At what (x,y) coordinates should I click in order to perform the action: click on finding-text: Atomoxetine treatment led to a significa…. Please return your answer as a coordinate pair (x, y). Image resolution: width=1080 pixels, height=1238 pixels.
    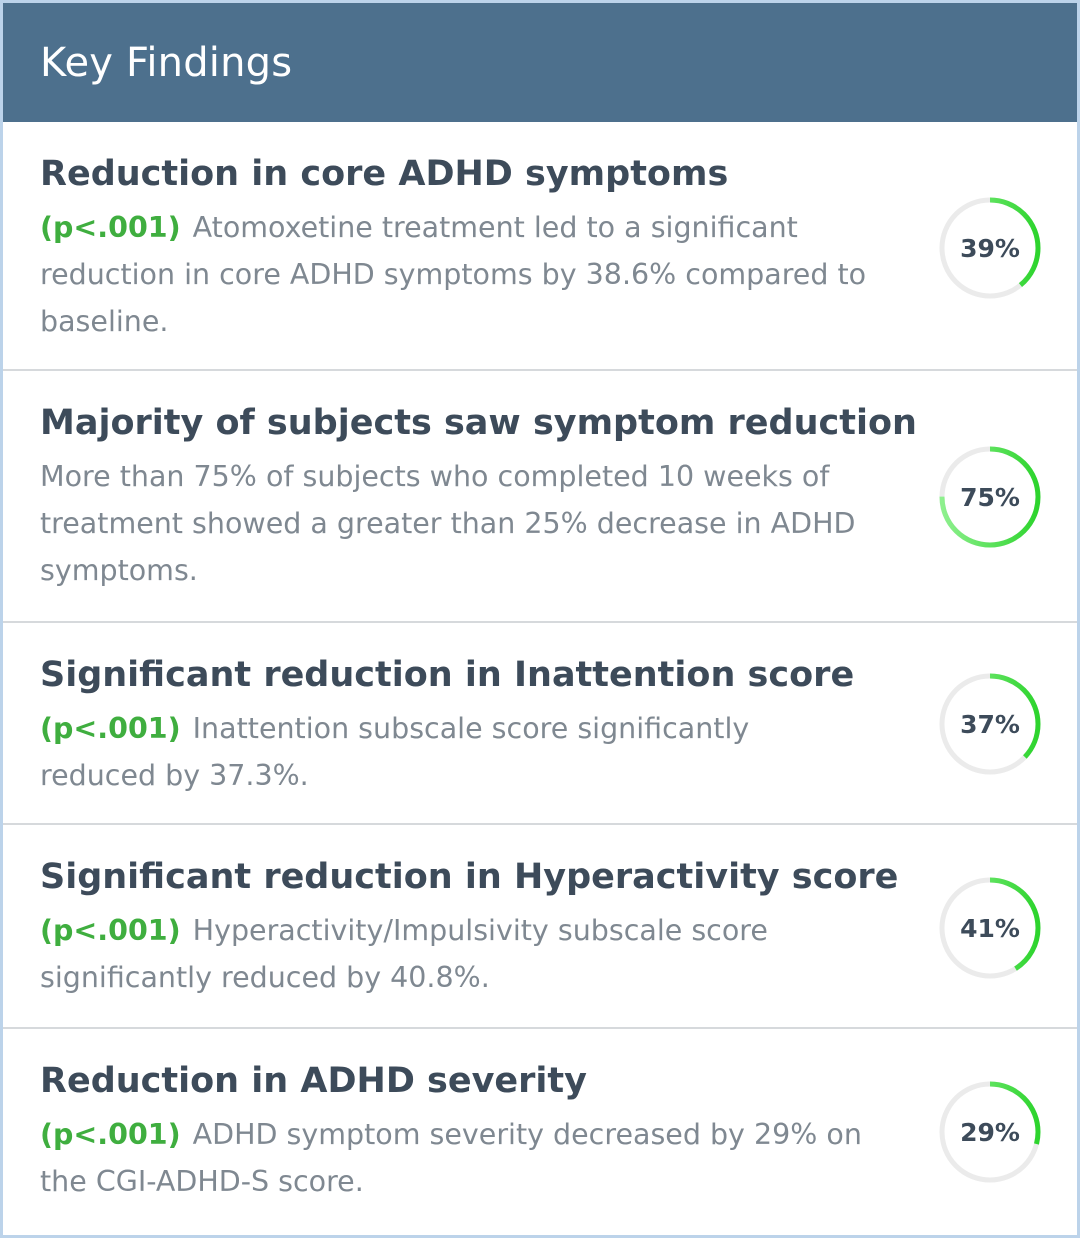
    Looking at the image, I should click on (453, 274).